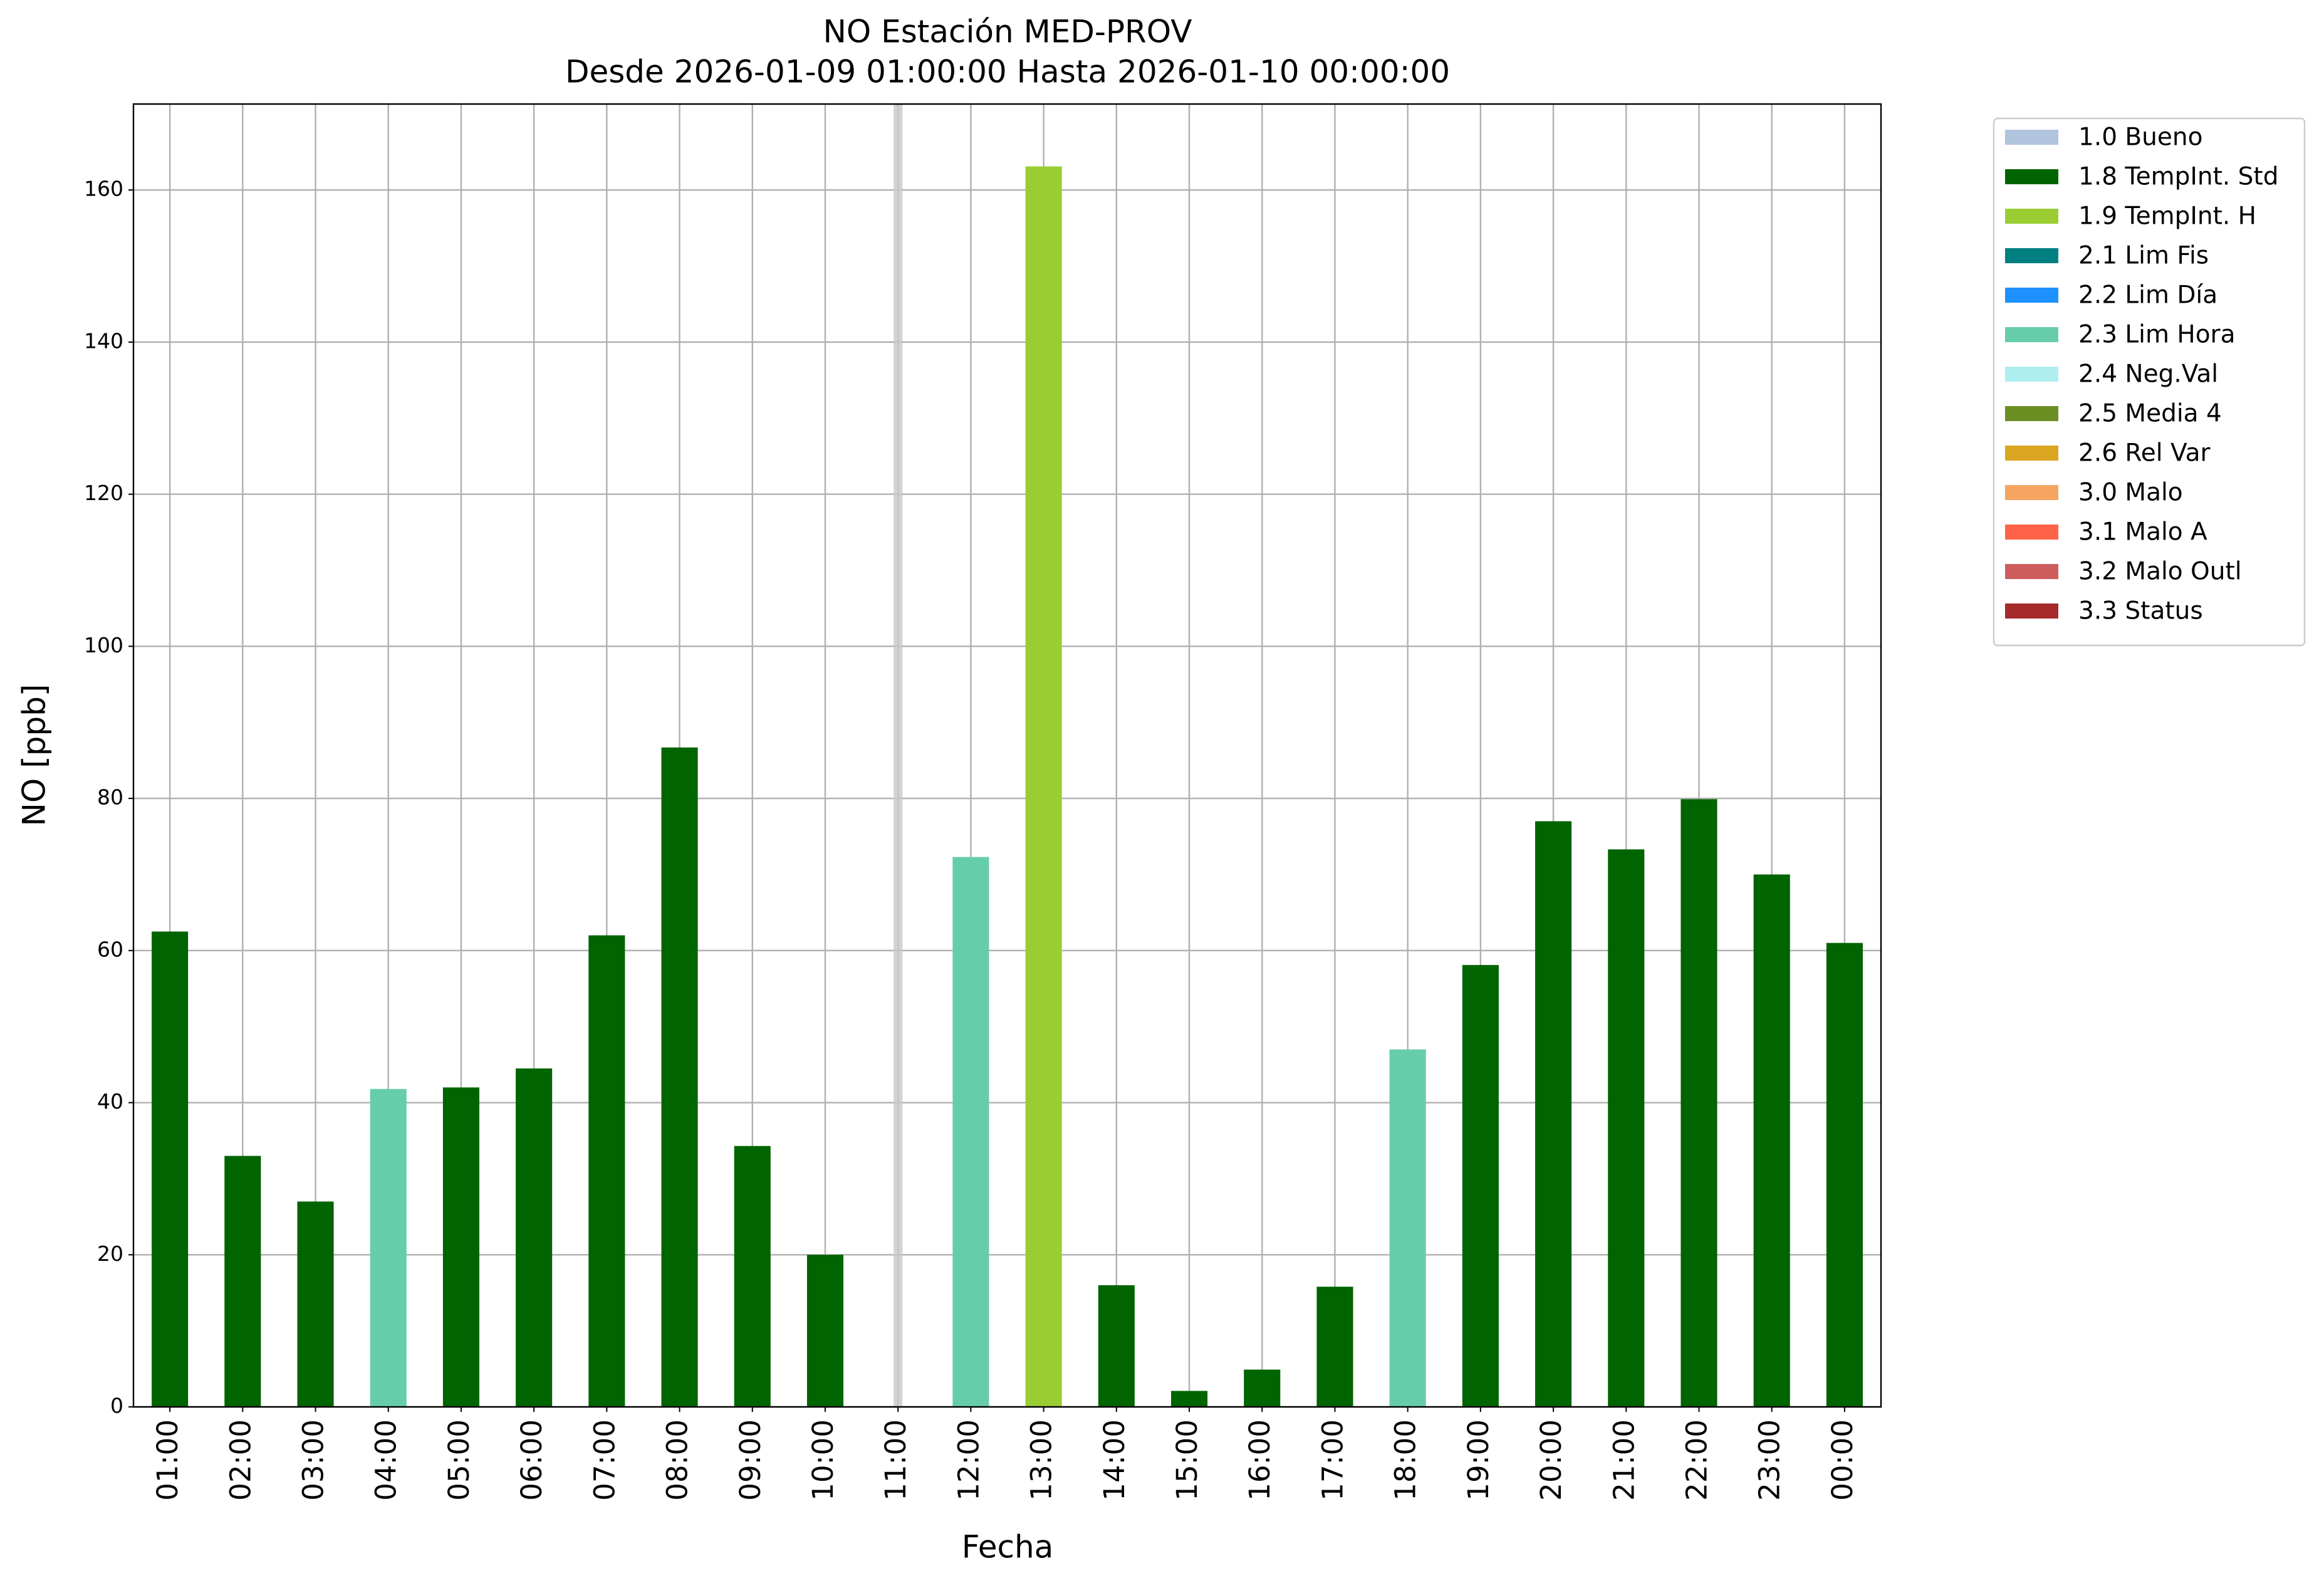 The width and height of the screenshot is (2324, 1588). I want to click on x-tick-label: 06:00, so click(531, 1460).